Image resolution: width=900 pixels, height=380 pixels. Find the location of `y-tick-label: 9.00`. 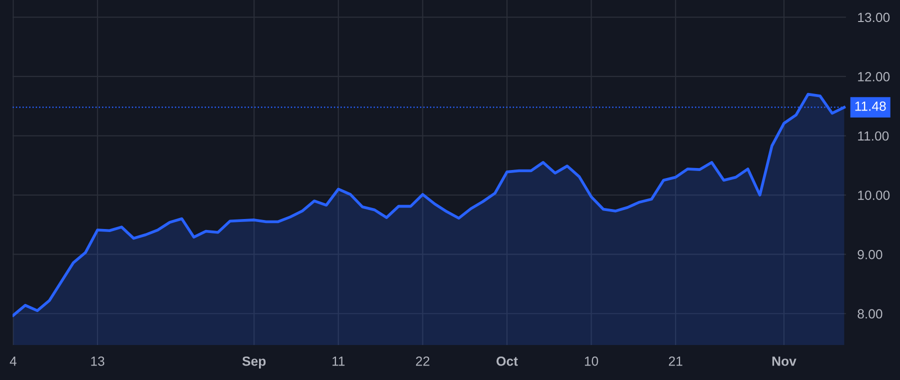

y-tick-label: 9.00 is located at coordinates (870, 255).